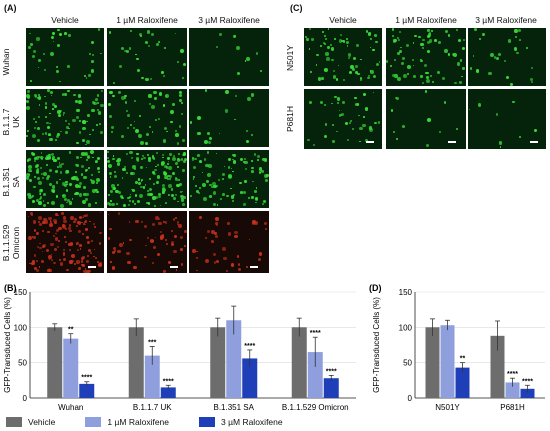 This screenshot has width=550, height=431. What do you see at coordinates (70, 407) in the screenshot?
I see `x-tick-label: Wuhan` at bounding box center [70, 407].